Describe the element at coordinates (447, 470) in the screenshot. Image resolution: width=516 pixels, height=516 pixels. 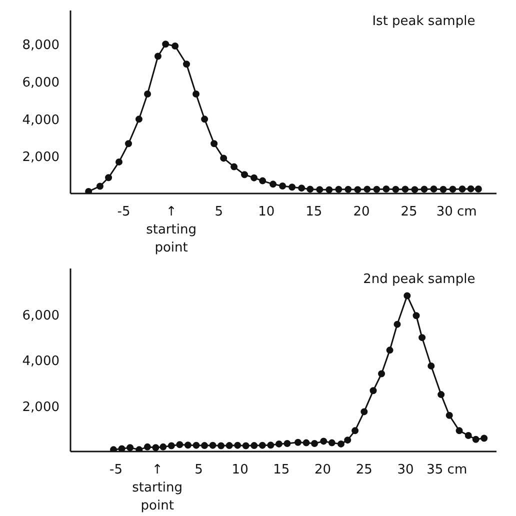
I see `x-tick-label: 35 cm` at that location.